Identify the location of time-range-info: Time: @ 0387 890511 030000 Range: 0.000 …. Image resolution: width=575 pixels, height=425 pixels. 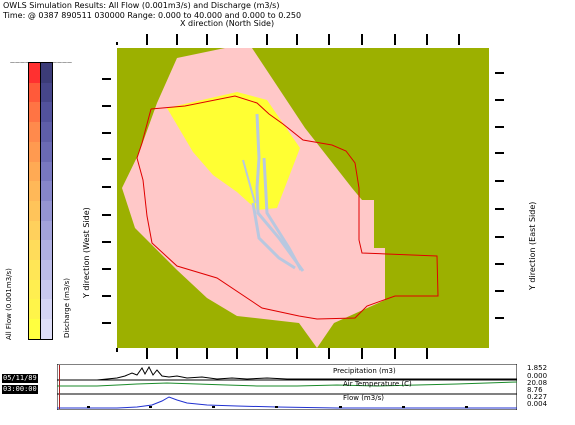
(152, 15).